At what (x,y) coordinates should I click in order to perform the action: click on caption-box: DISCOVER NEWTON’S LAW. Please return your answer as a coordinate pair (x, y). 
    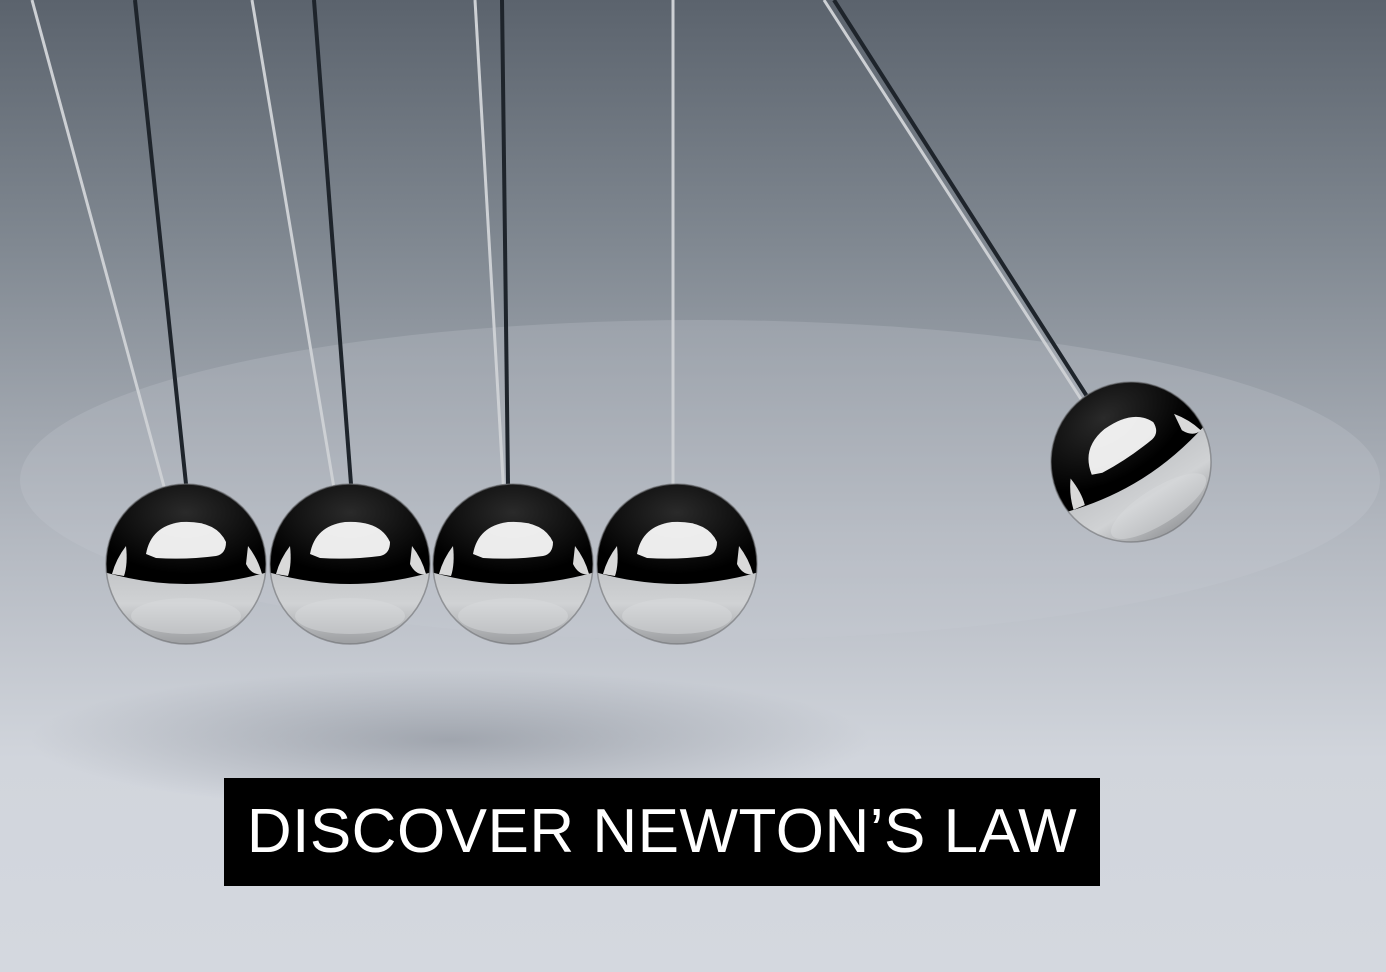
    Looking at the image, I should click on (662, 832).